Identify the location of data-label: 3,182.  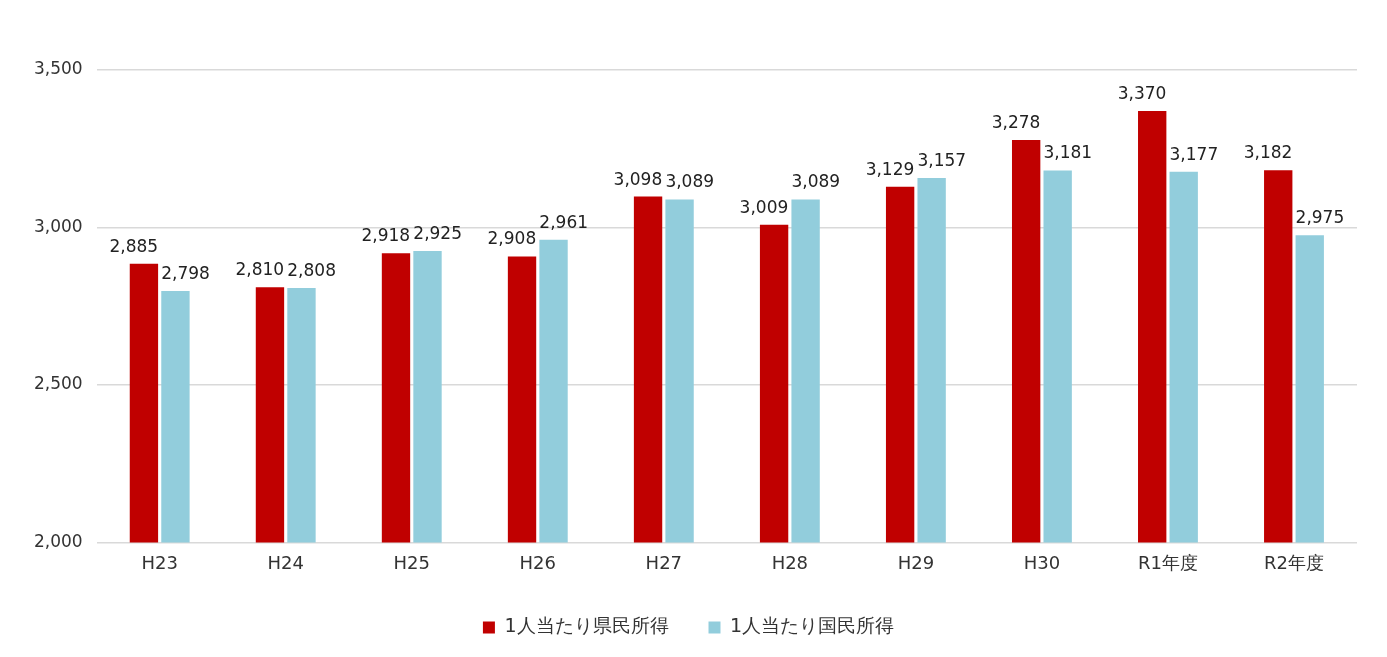
(1268, 152).